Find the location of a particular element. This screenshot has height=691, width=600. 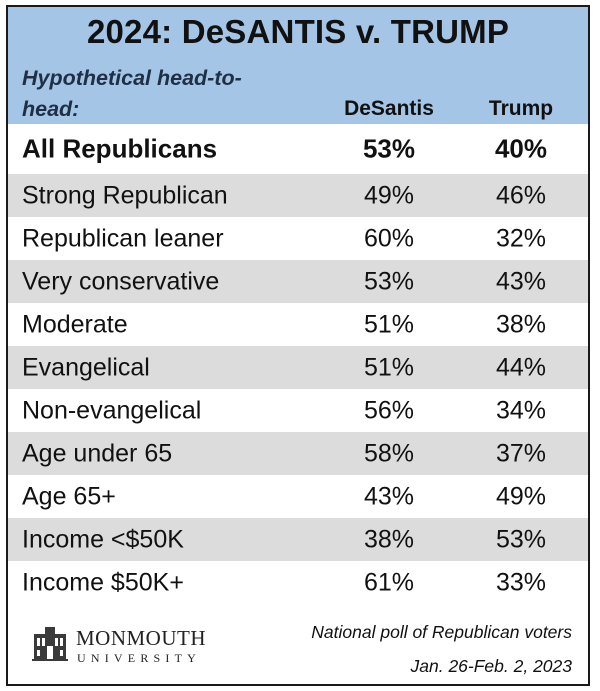

table-row: Income $50K+ 61% 33% is located at coordinates (298, 582).